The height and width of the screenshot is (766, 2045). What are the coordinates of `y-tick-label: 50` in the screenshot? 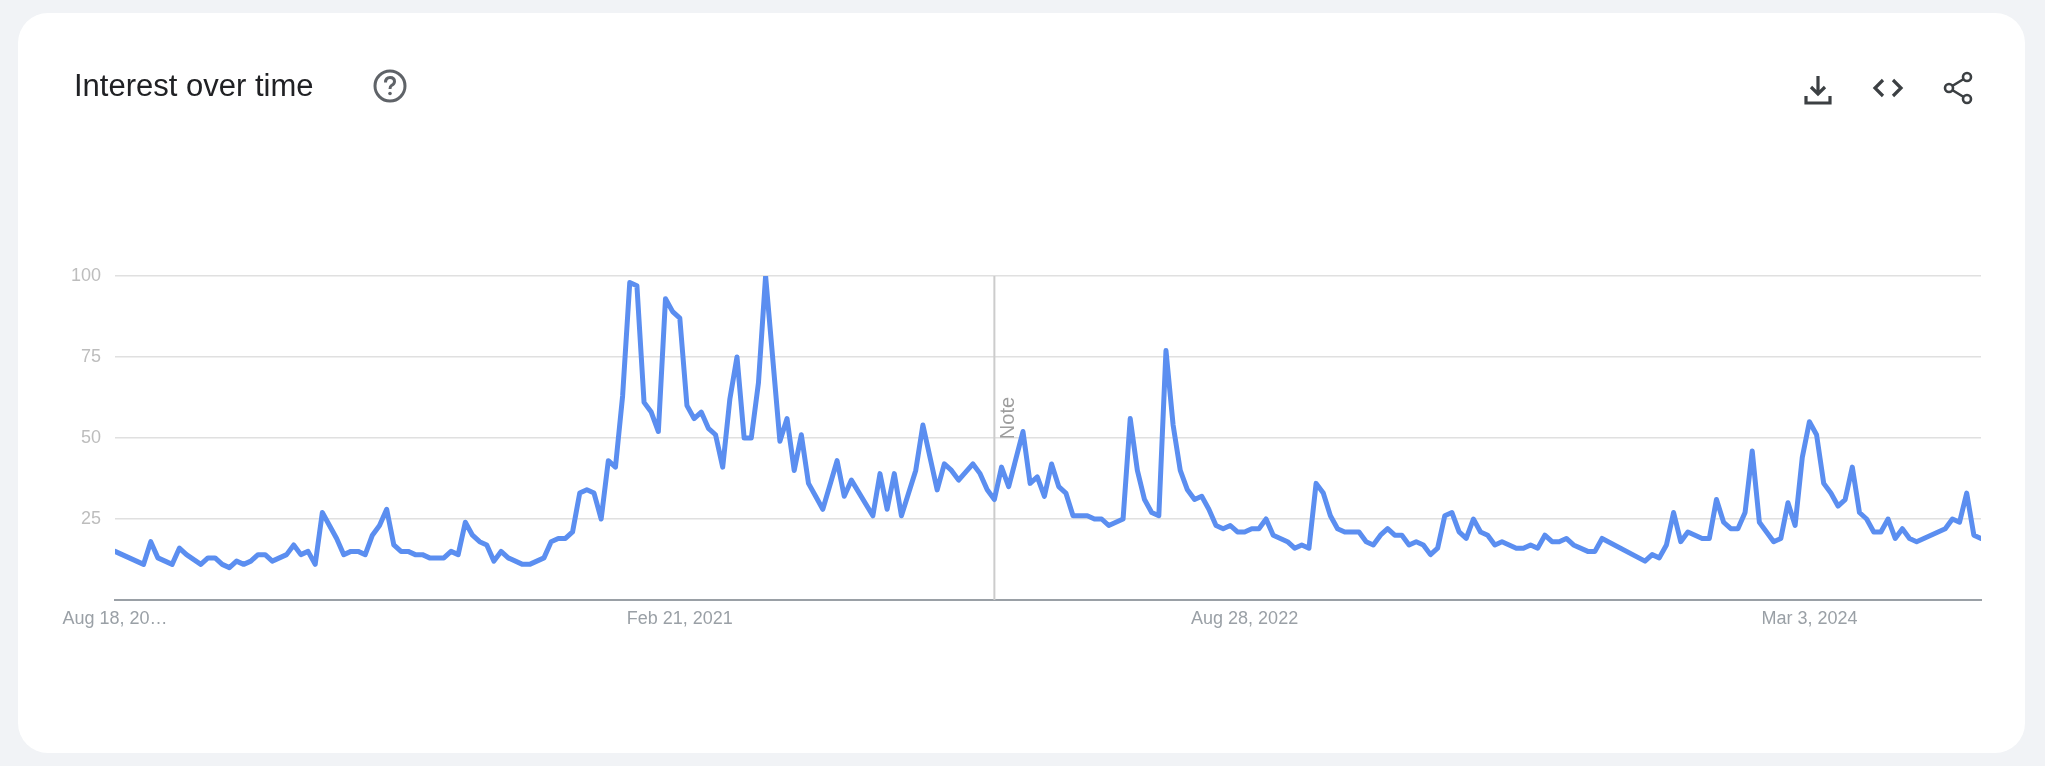 It's located at (90, 436).